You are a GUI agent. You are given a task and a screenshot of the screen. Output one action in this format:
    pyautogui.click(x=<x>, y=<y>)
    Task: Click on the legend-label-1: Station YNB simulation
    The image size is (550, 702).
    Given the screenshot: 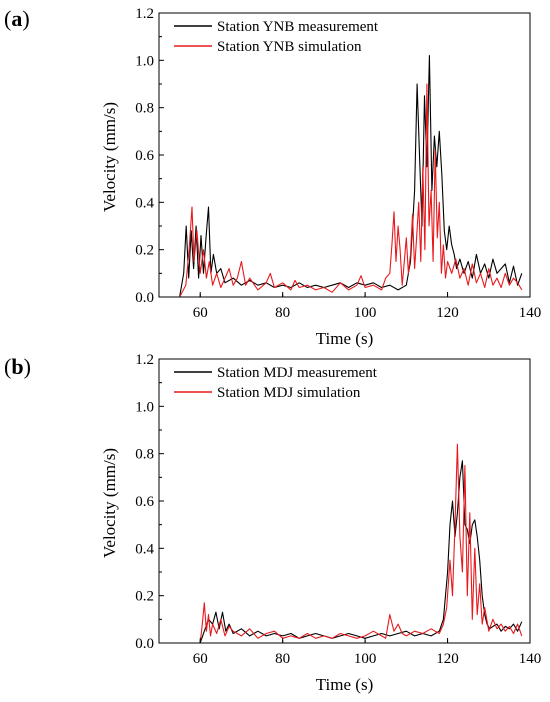 What is the action you would take?
    pyautogui.click(x=289, y=47)
    